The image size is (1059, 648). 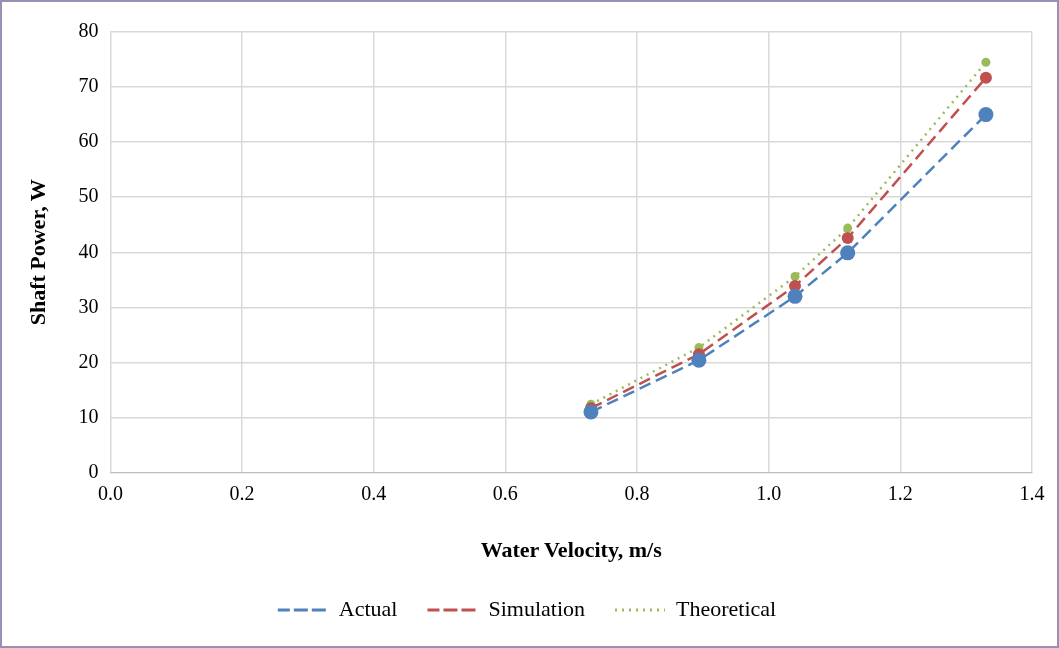 I want to click on x-tick-label: 0.2, so click(x=242, y=492).